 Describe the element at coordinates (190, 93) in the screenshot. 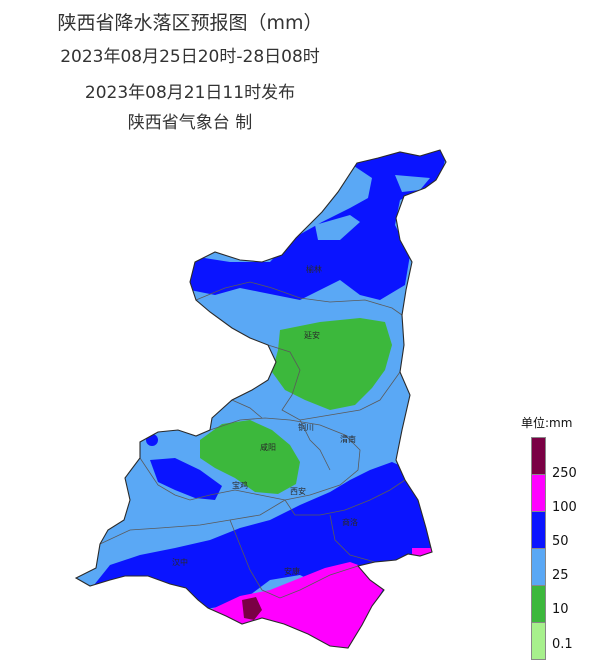

I see `issue-time: 2023年08月21日11时发布` at that location.